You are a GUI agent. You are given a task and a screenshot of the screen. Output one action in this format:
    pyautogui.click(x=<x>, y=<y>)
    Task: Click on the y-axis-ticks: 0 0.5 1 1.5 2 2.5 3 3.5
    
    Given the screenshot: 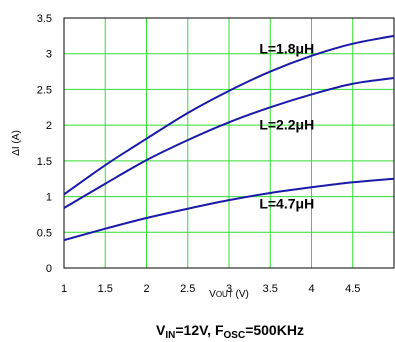 What is the action you would take?
    pyautogui.click(x=44, y=144)
    